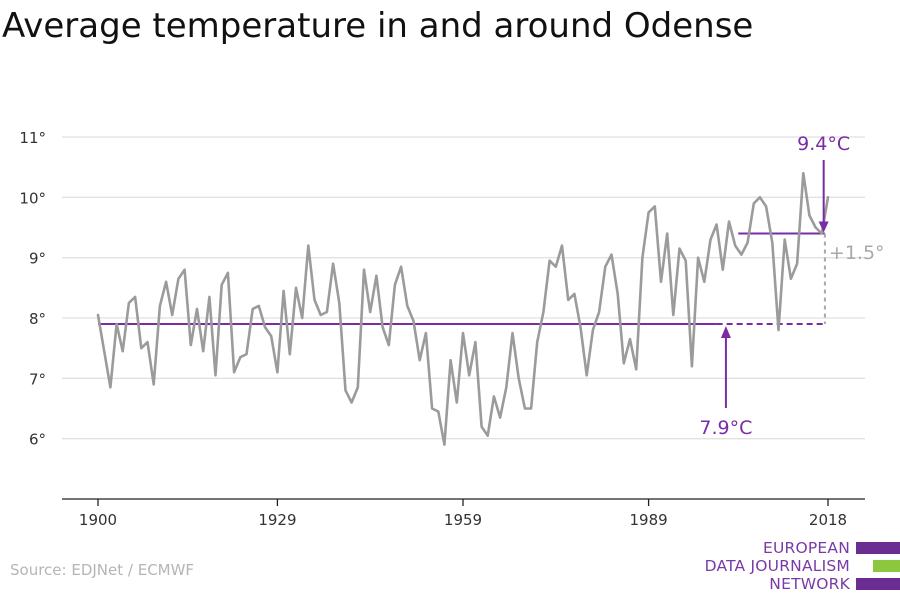 The height and width of the screenshot is (600, 900). I want to click on logo-line-european: EUROPEAN, so click(806, 548).